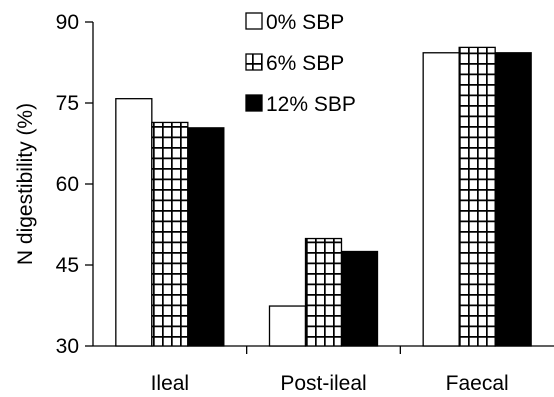 Image resolution: width=554 pixels, height=397 pixels. Describe the element at coordinates (311, 104) in the screenshot. I see `legend-label: 12% SBP` at that location.